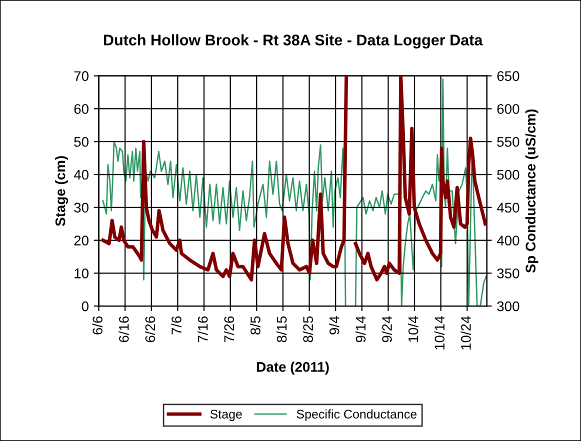  I want to click on x-tick-label: 6/6, so click(97, 325).